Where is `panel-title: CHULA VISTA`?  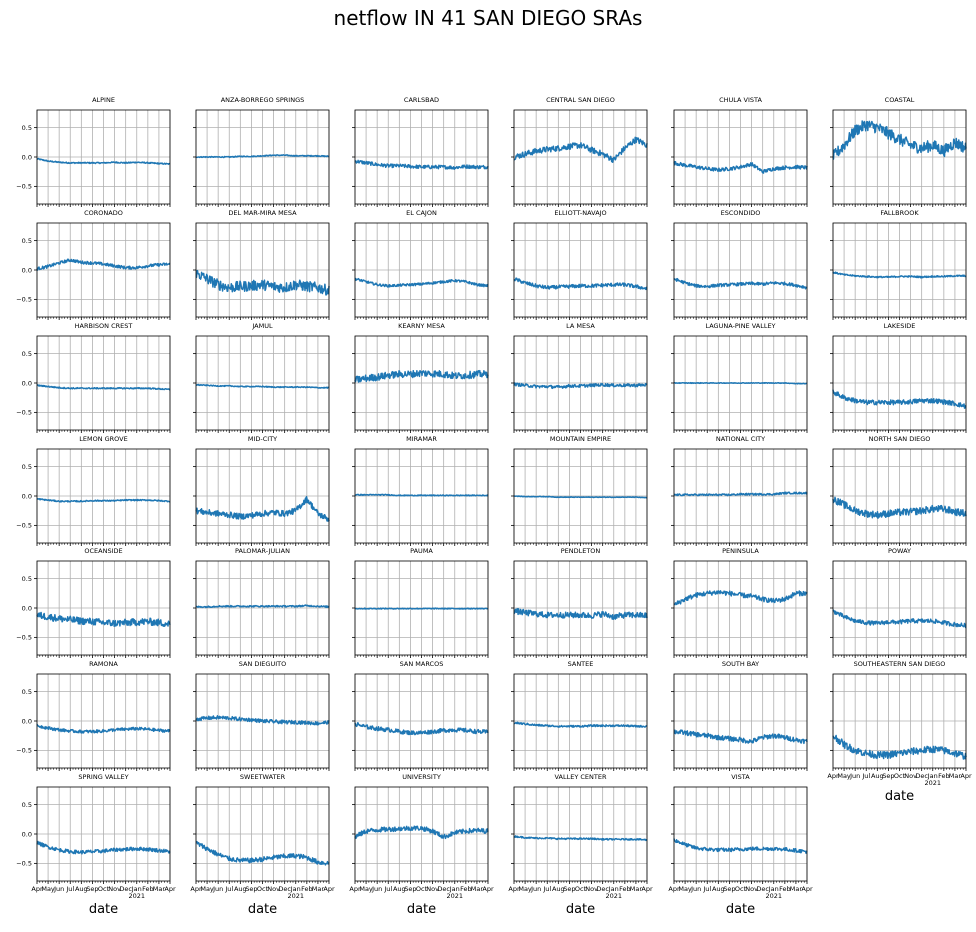 panel-title: CHULA VISTA is located at coordinates (740, 100).